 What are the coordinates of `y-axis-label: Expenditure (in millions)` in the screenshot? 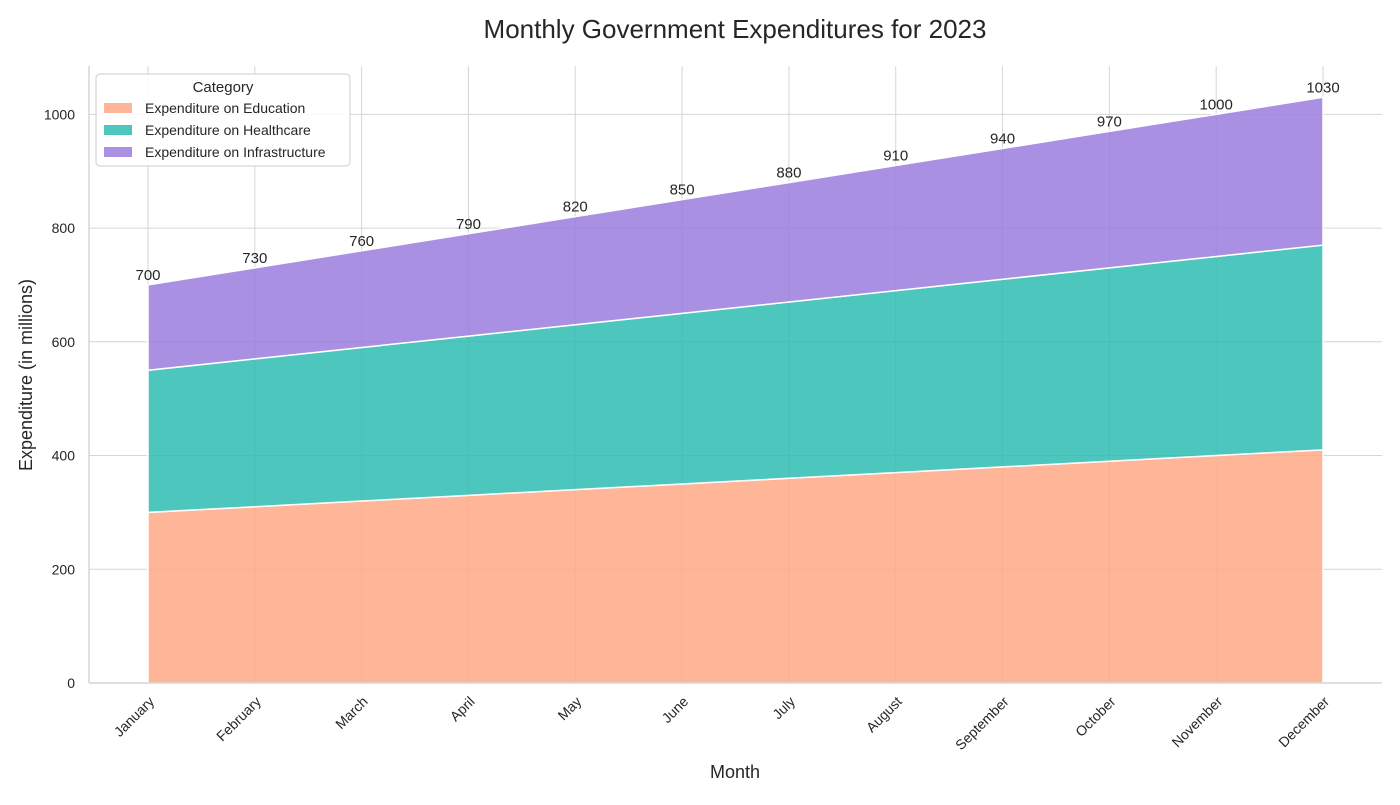 It's located at (26, 375).